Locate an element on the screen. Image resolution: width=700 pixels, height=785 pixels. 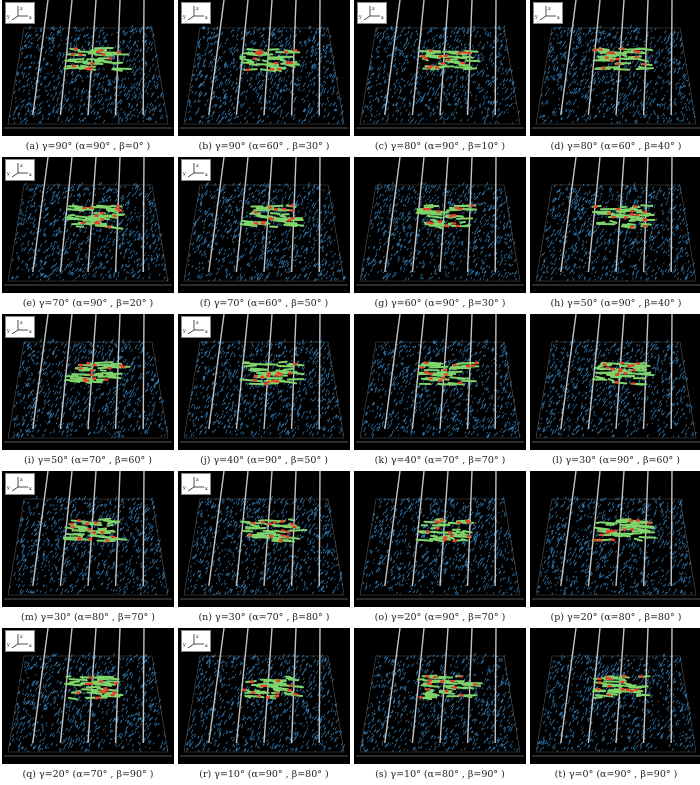
panel-caption: (j) γ=40° (α=90° , β=50° ) is located at coordinates (264, 460).